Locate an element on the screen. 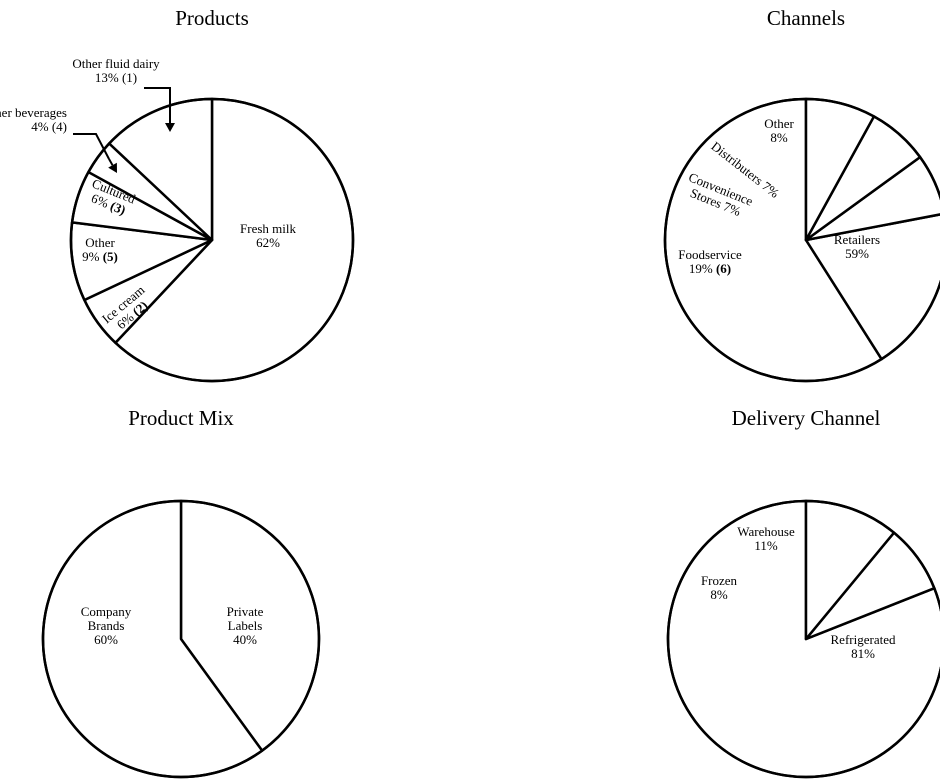  slice-value-label: 13% (1) is located at coordinates (116, 77).